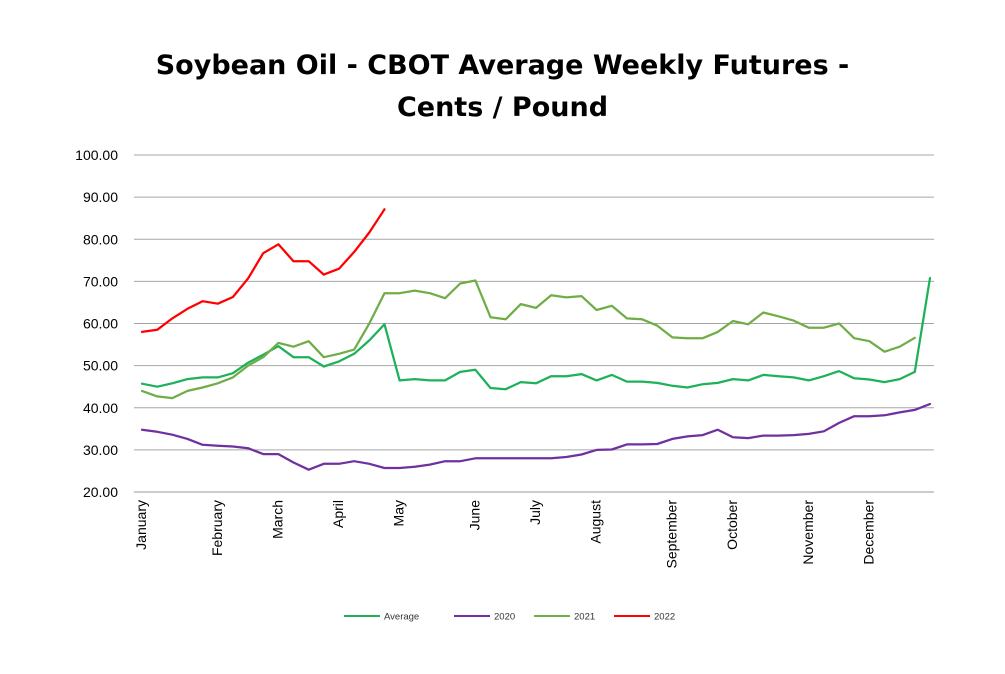 The height and width of the screenshot is (674, 1005). I want to click on series-line-2020, so click(536, 436).